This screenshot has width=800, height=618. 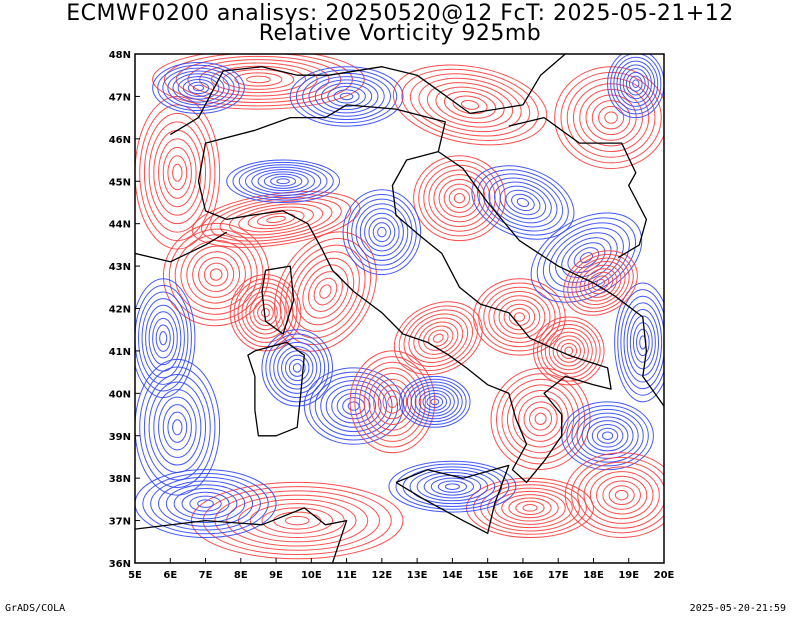 What do you see at coordinates (120, 437) in the screenshot?
I see `lat-tick-label: 39N` at bounding box center [120, 437].